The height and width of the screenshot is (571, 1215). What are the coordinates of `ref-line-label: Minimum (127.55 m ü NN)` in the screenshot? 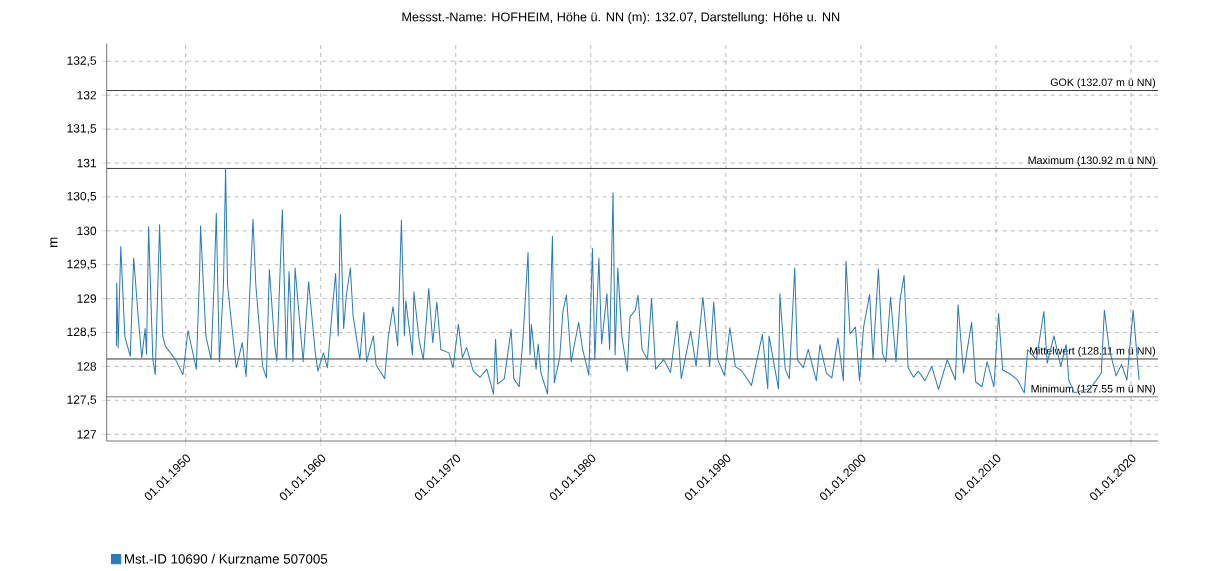 It's located at (1093, 389).